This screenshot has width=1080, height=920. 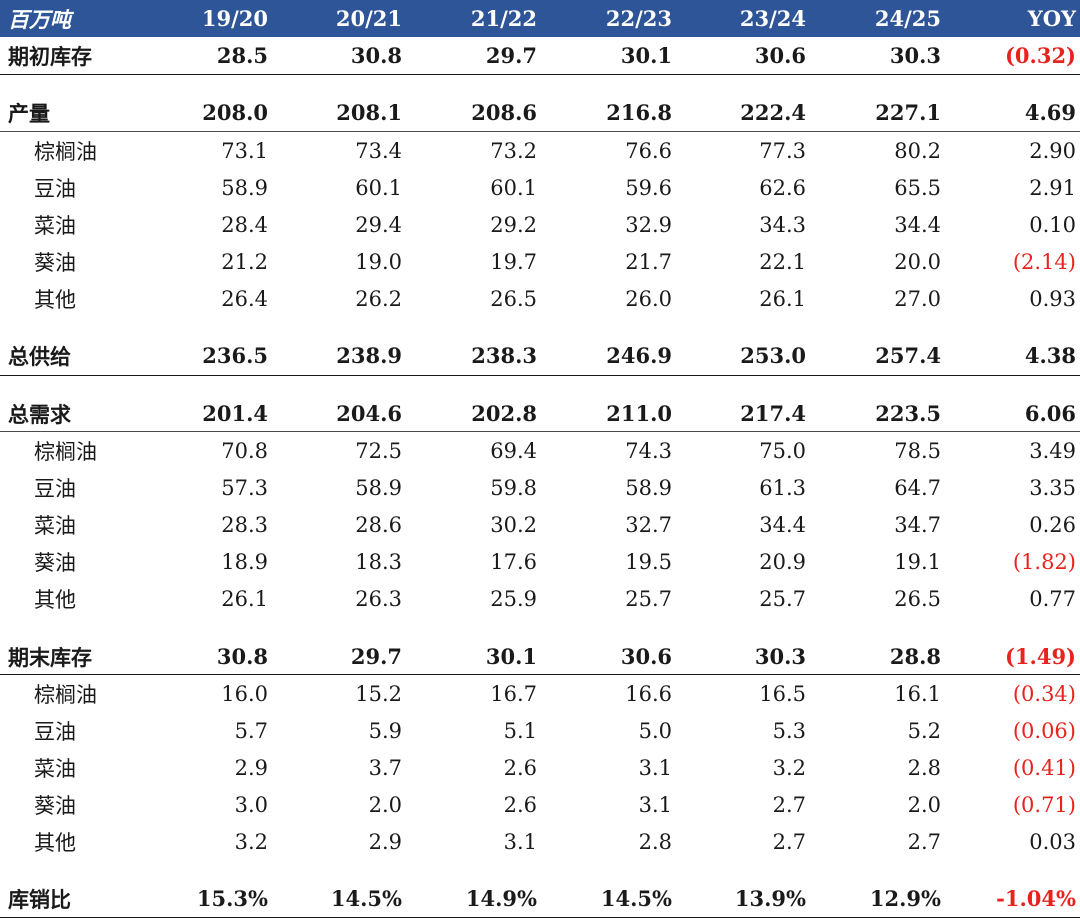 What do you see at coordinates (513, 598) in the screenshot?
I see `table-cell: 25.9` at bounding box center [513, 598].